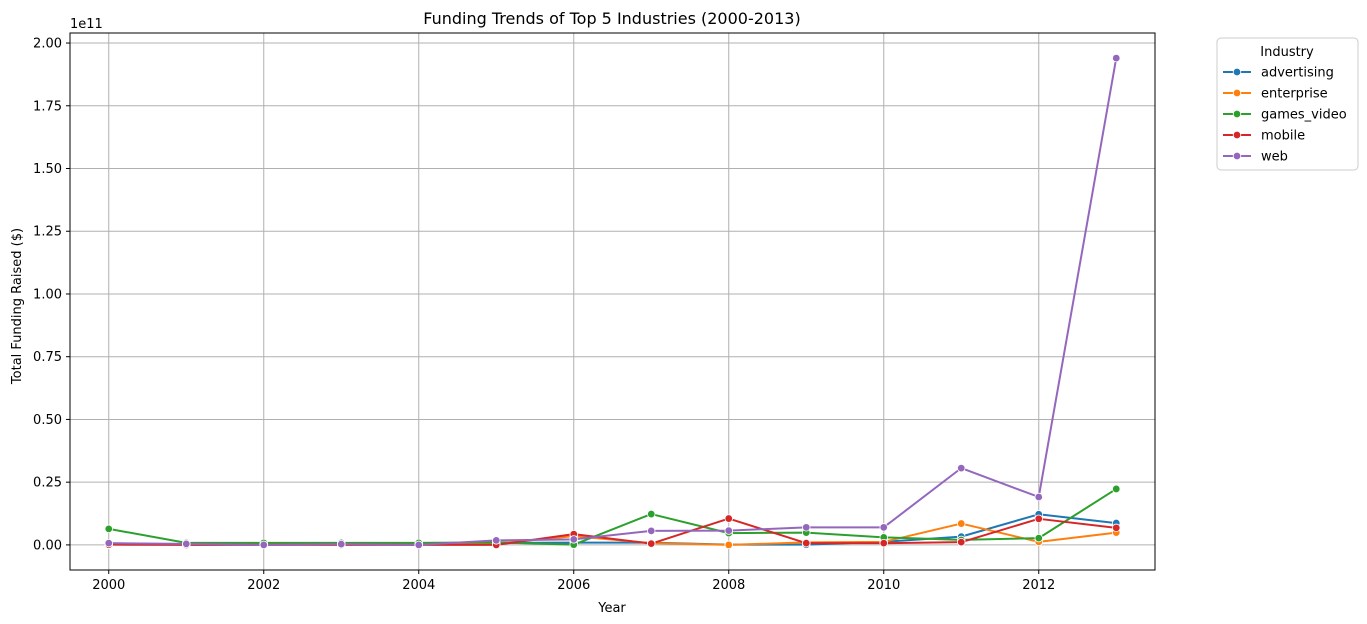 The height and width of the screenshot is (624, 1367). I want to click on y-tick-label: 1.50, so click(47, 169).